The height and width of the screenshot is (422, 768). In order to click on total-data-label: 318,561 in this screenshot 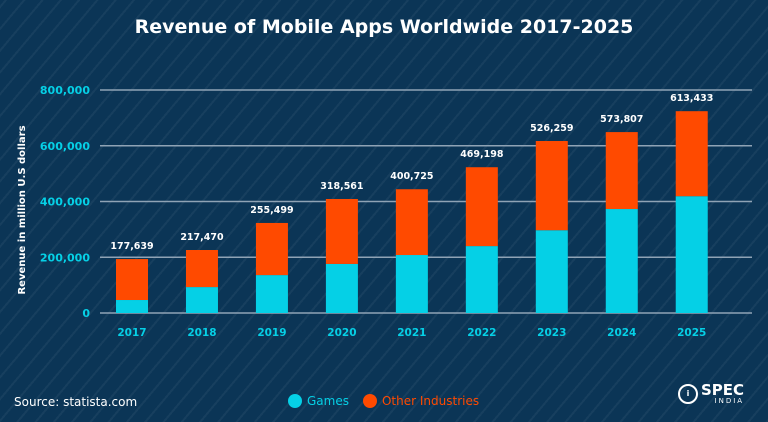, I will do `click(341, 186)`.